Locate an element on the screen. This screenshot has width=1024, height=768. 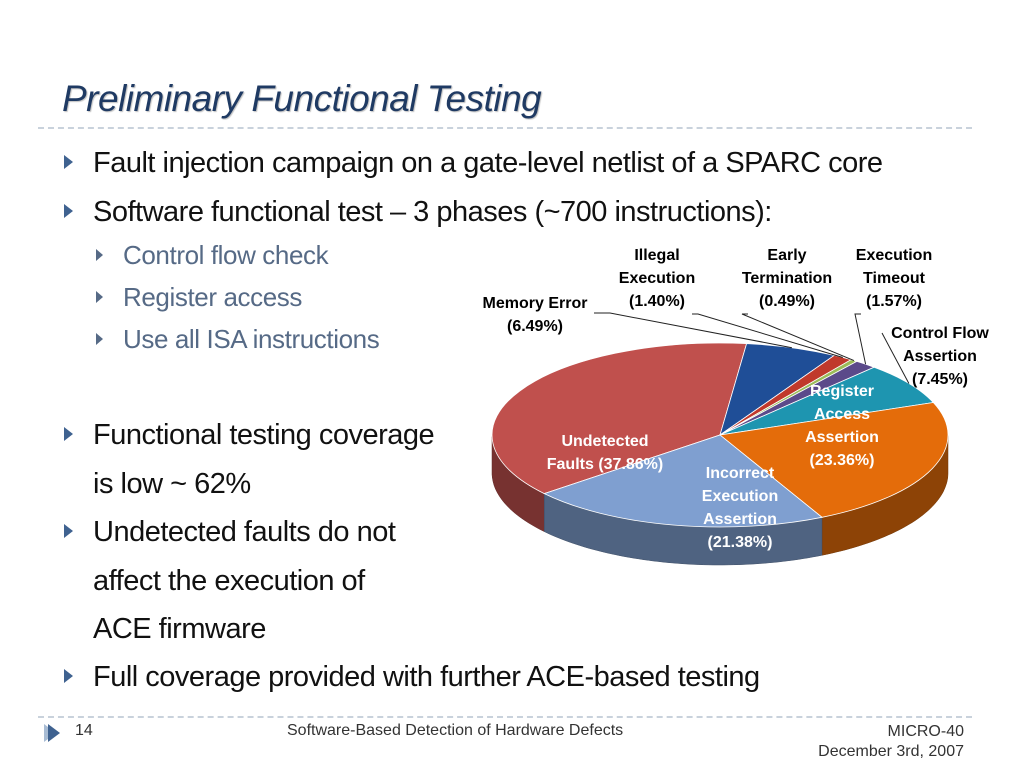
slide-title: Preliminary Functional Testing is located at coordinates (302, 98).